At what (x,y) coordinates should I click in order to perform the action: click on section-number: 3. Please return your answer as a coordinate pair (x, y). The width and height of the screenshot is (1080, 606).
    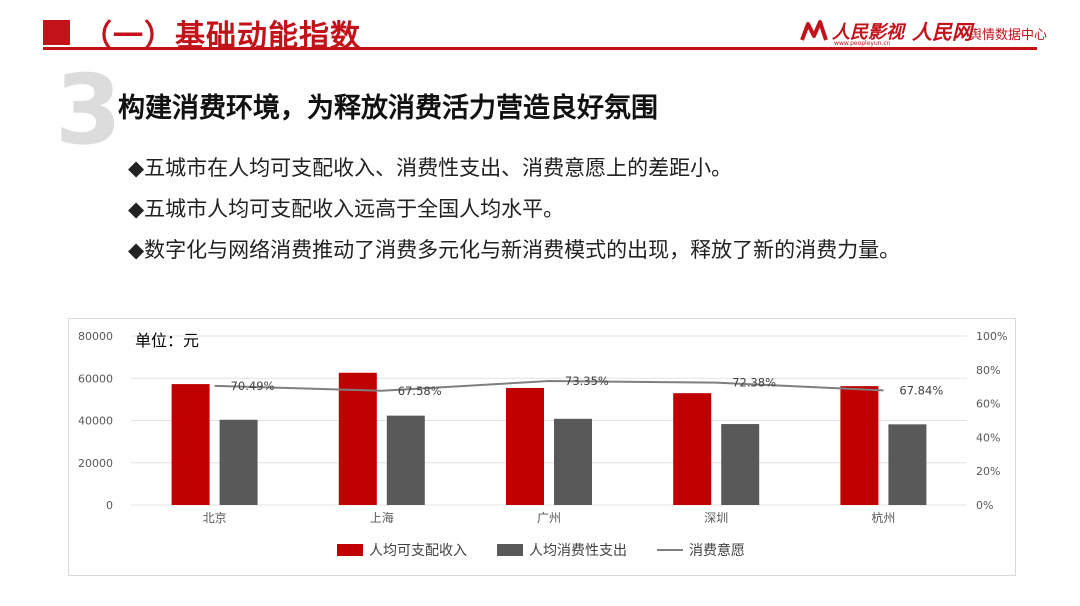
    Looking at the image, I should click on (88, 110).